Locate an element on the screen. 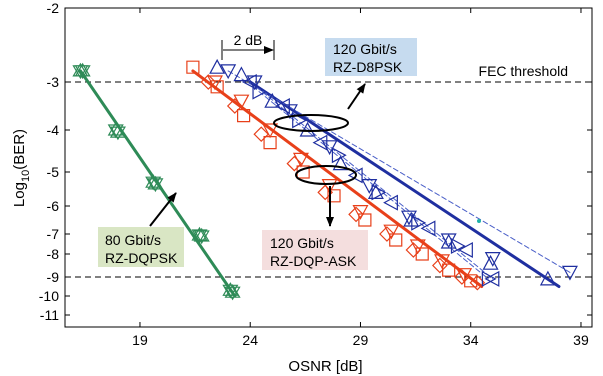 This screenshot has height=376, width=603. label-d8psk-line2: RZ-D8PSK is located at coordinates (368, 67).